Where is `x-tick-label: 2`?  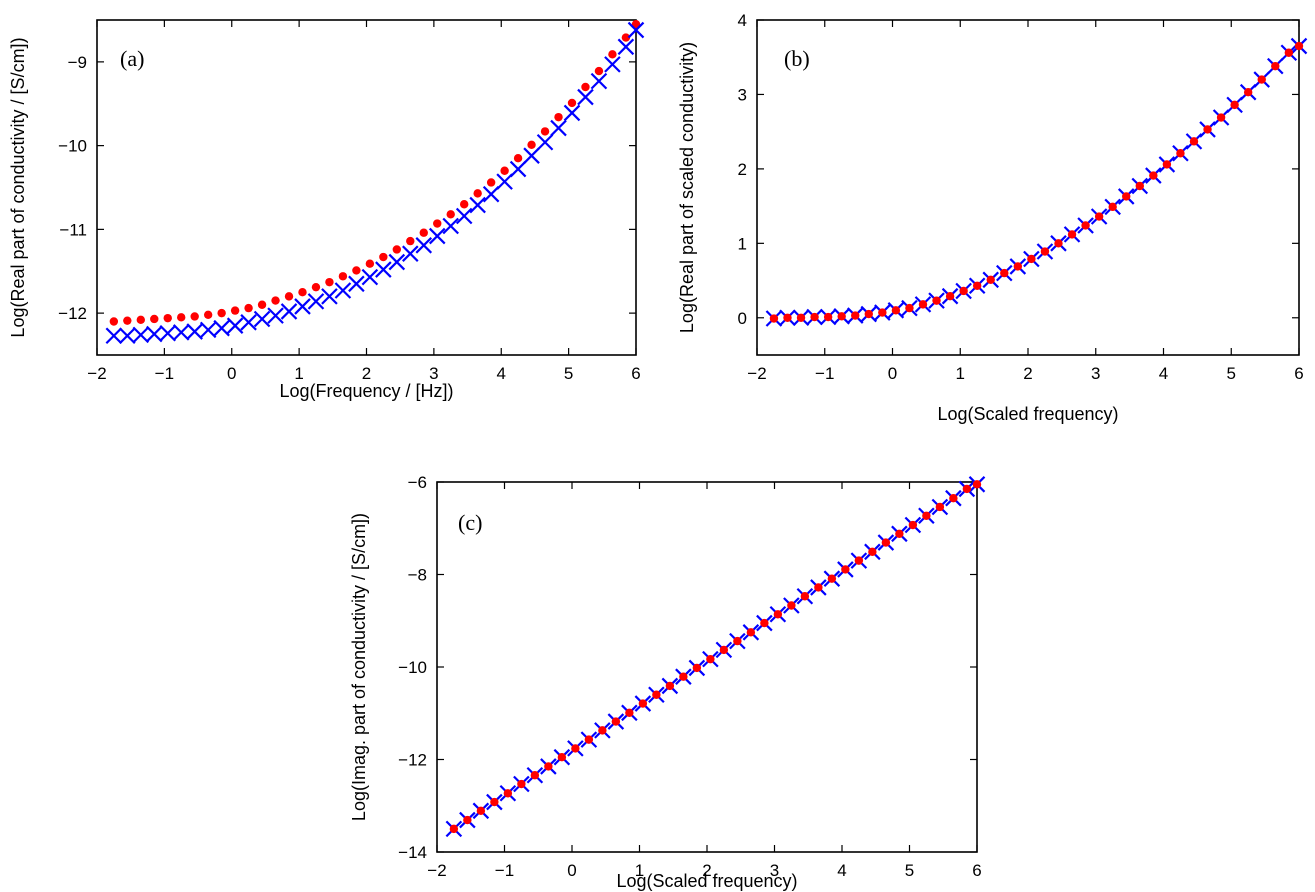
x-tick-label: 2 is located at coordinates (366, 373).